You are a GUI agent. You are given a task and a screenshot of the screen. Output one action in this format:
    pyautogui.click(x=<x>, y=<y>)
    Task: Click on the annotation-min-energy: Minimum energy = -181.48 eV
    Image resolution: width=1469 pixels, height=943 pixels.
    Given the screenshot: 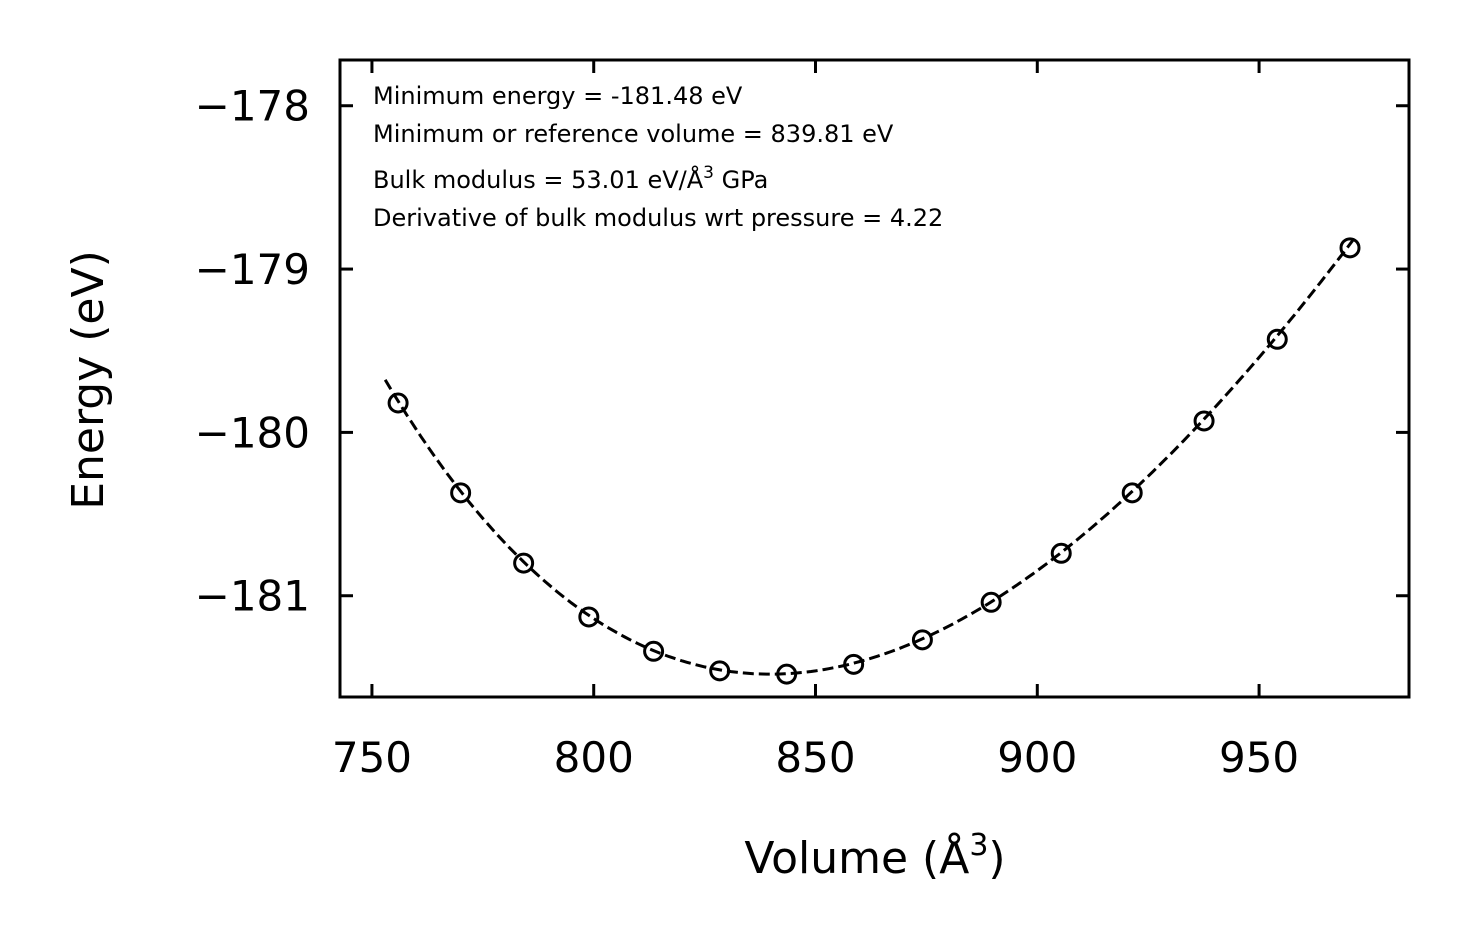 What is the action you would take?
    pyautogui.click(x=558, y=96)
    